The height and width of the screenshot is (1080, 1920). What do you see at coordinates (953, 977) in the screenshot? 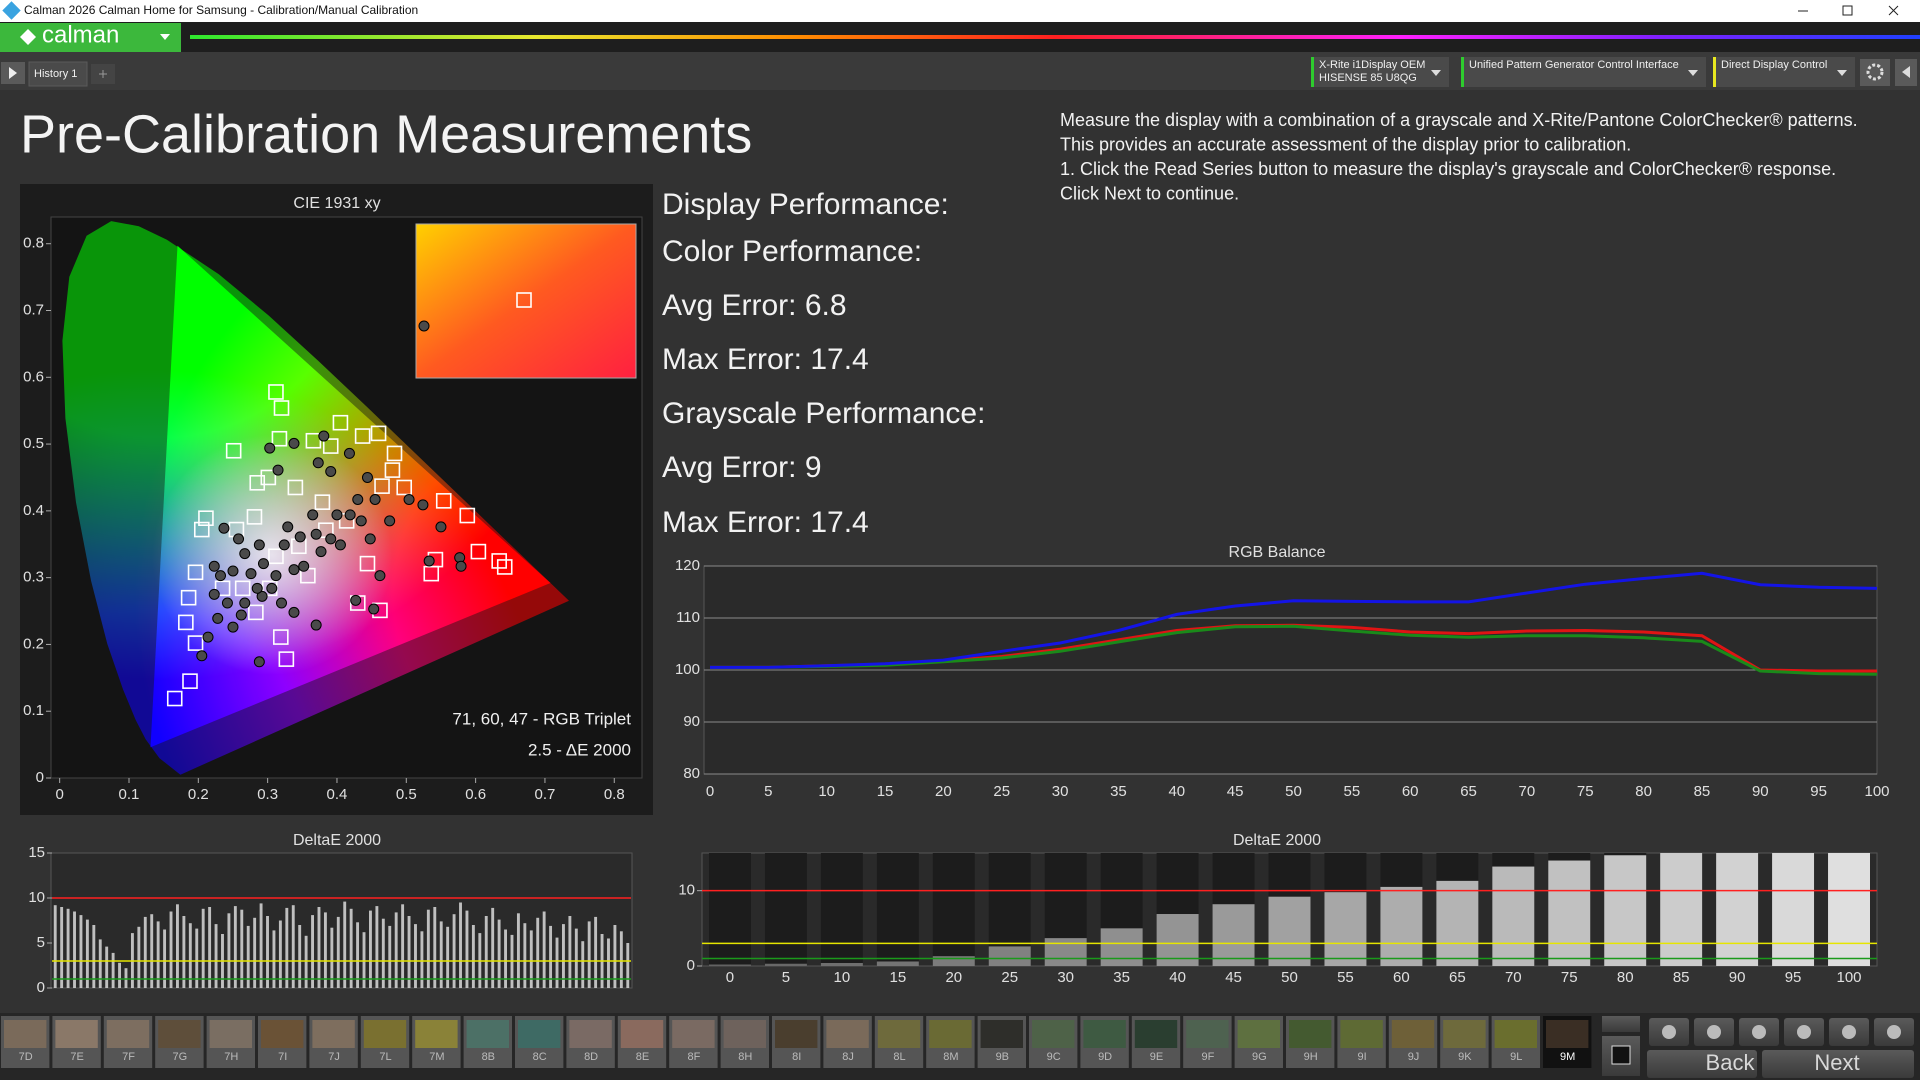
I see `x-tick-label: 20` at bounding box center [953, 977].